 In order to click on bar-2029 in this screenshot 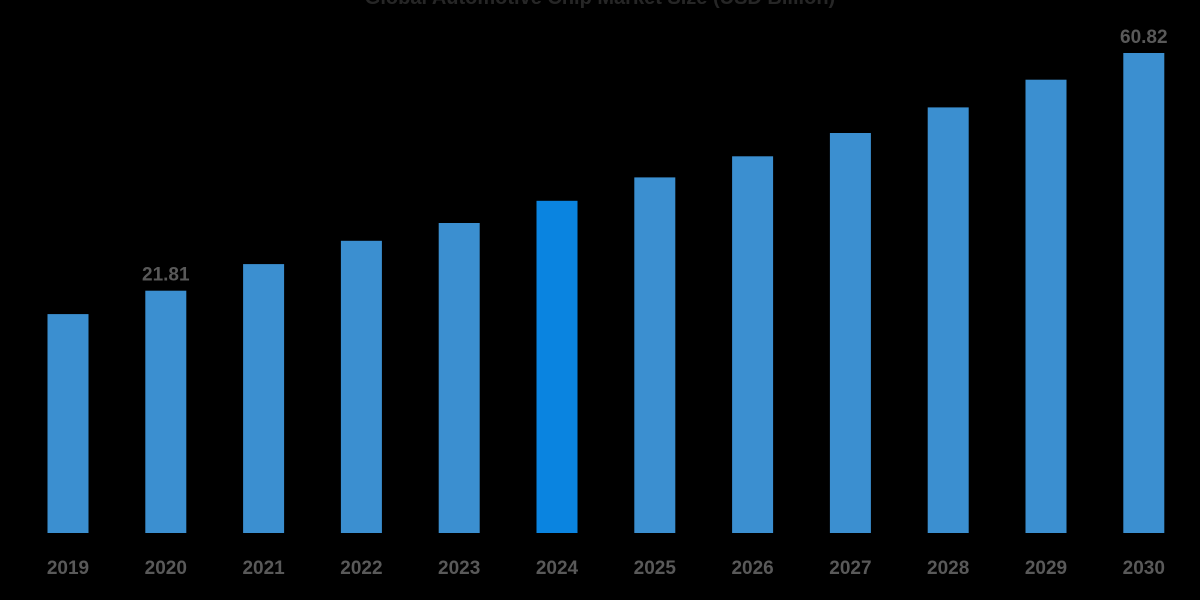, I will do `click(1046, 306)`.